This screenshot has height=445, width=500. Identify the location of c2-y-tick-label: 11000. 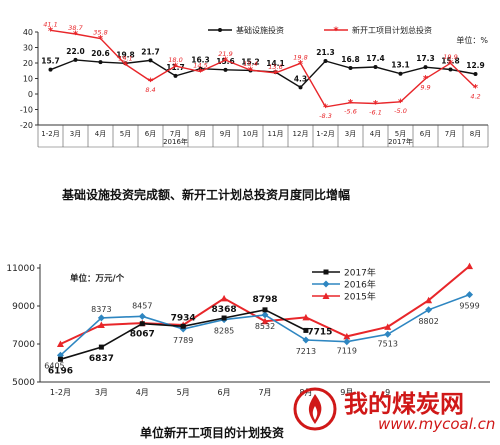
(20, 269).